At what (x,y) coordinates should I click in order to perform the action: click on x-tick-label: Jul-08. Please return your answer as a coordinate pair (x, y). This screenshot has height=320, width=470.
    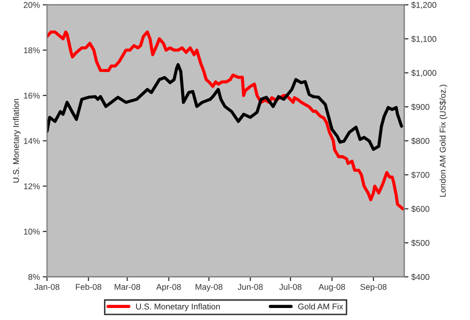
    Looking at the image, I should click on (290, 287).